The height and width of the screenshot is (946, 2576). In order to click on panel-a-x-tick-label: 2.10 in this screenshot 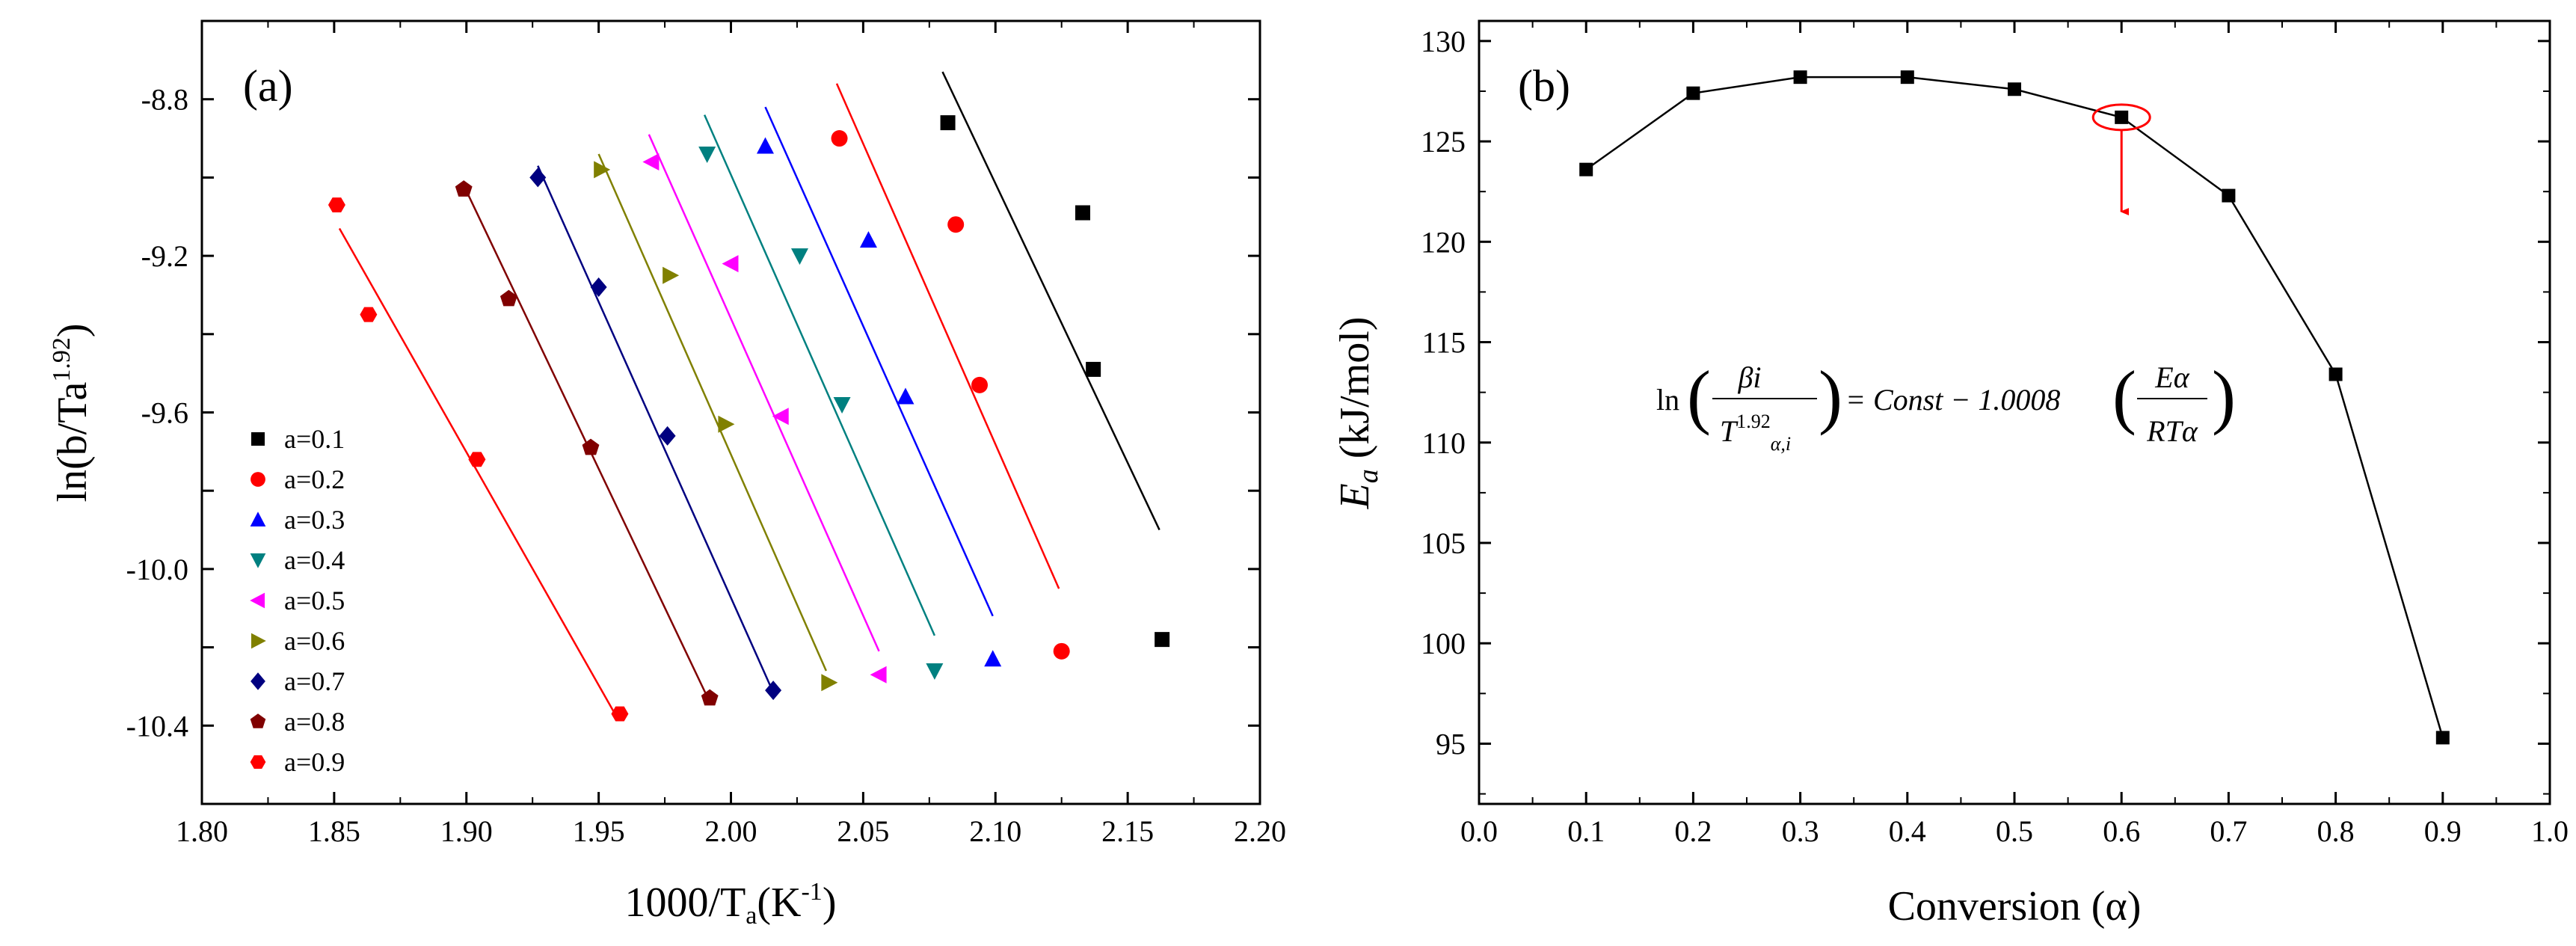, I will do `click(995, 831)`.